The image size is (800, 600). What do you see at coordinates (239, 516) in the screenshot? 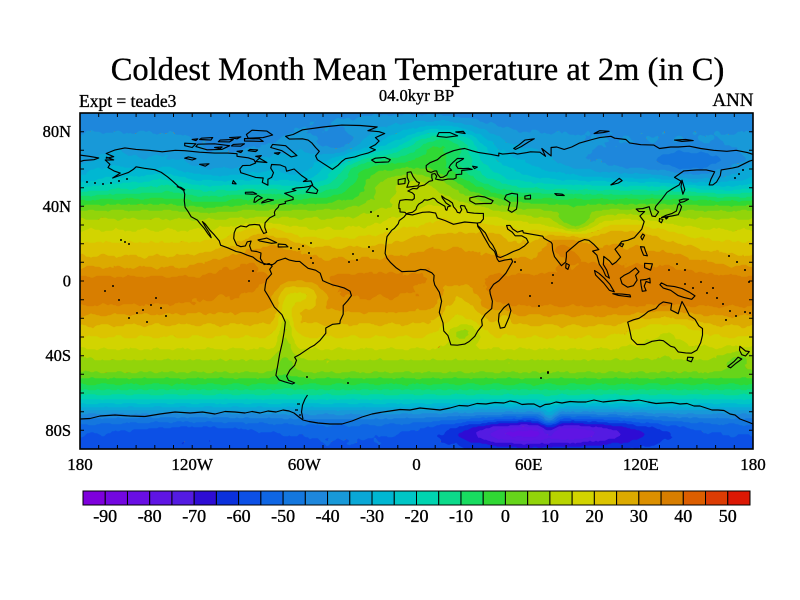
I see `svg-text: -60` at bounding box center [239, 516].